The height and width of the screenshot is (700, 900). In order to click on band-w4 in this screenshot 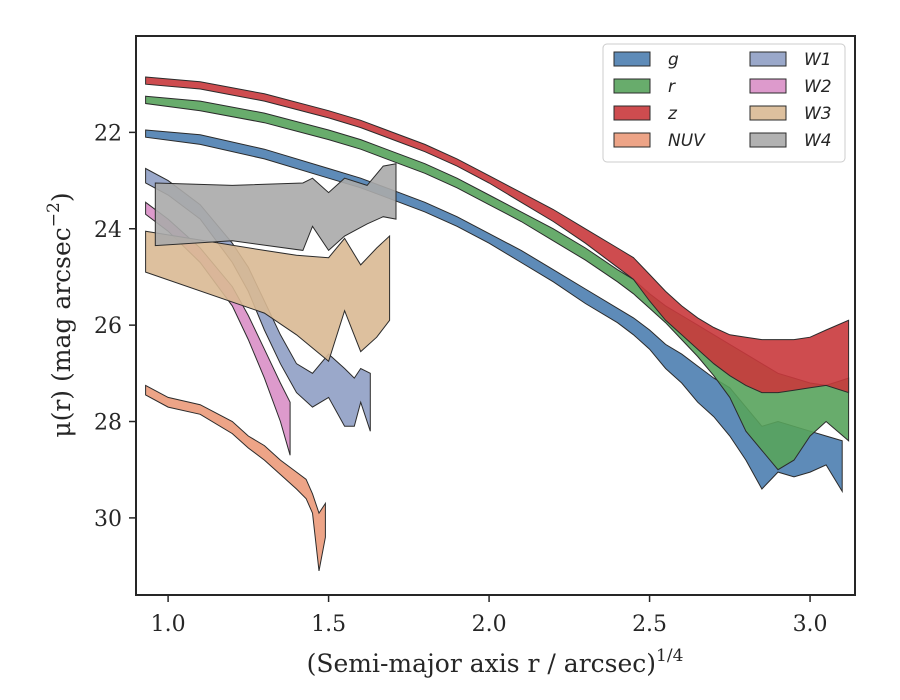, I will do `click(275, 207)`.